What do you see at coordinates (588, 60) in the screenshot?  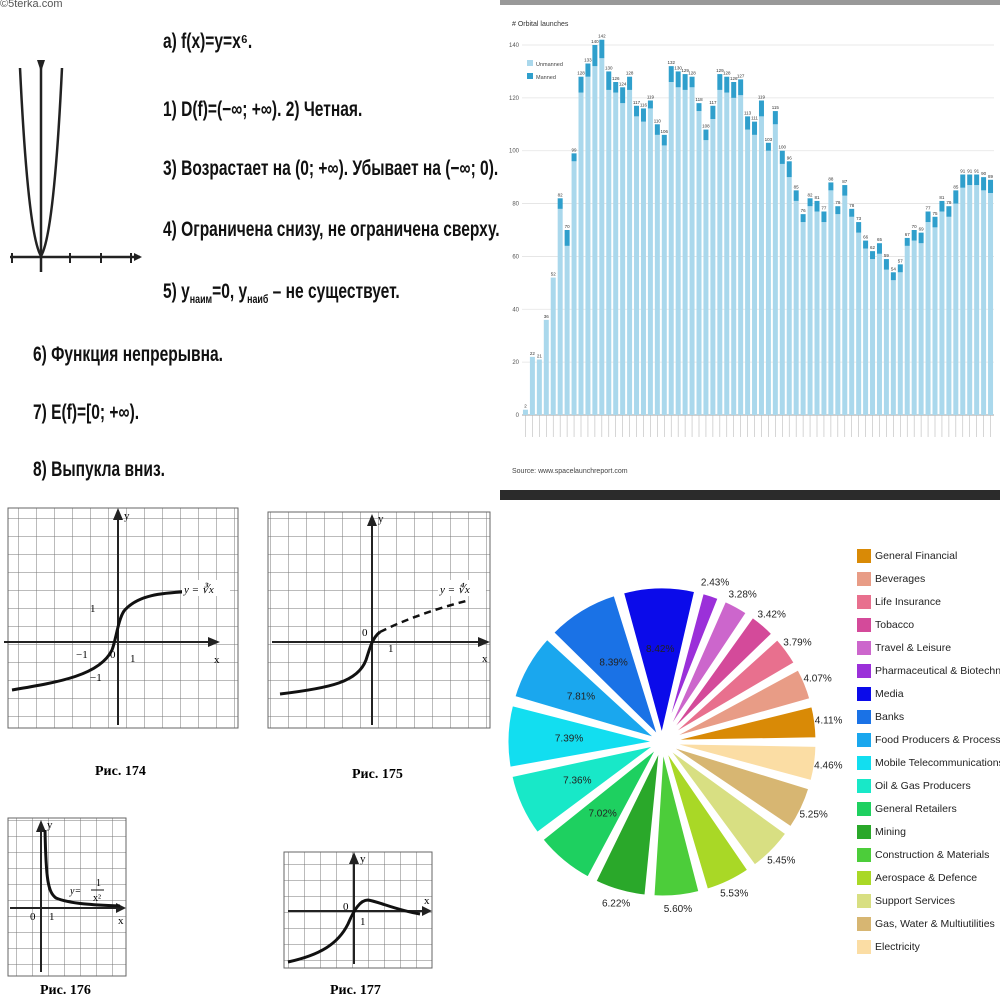 I see `bar-data-label: 133` at bounding box center [588, 60].